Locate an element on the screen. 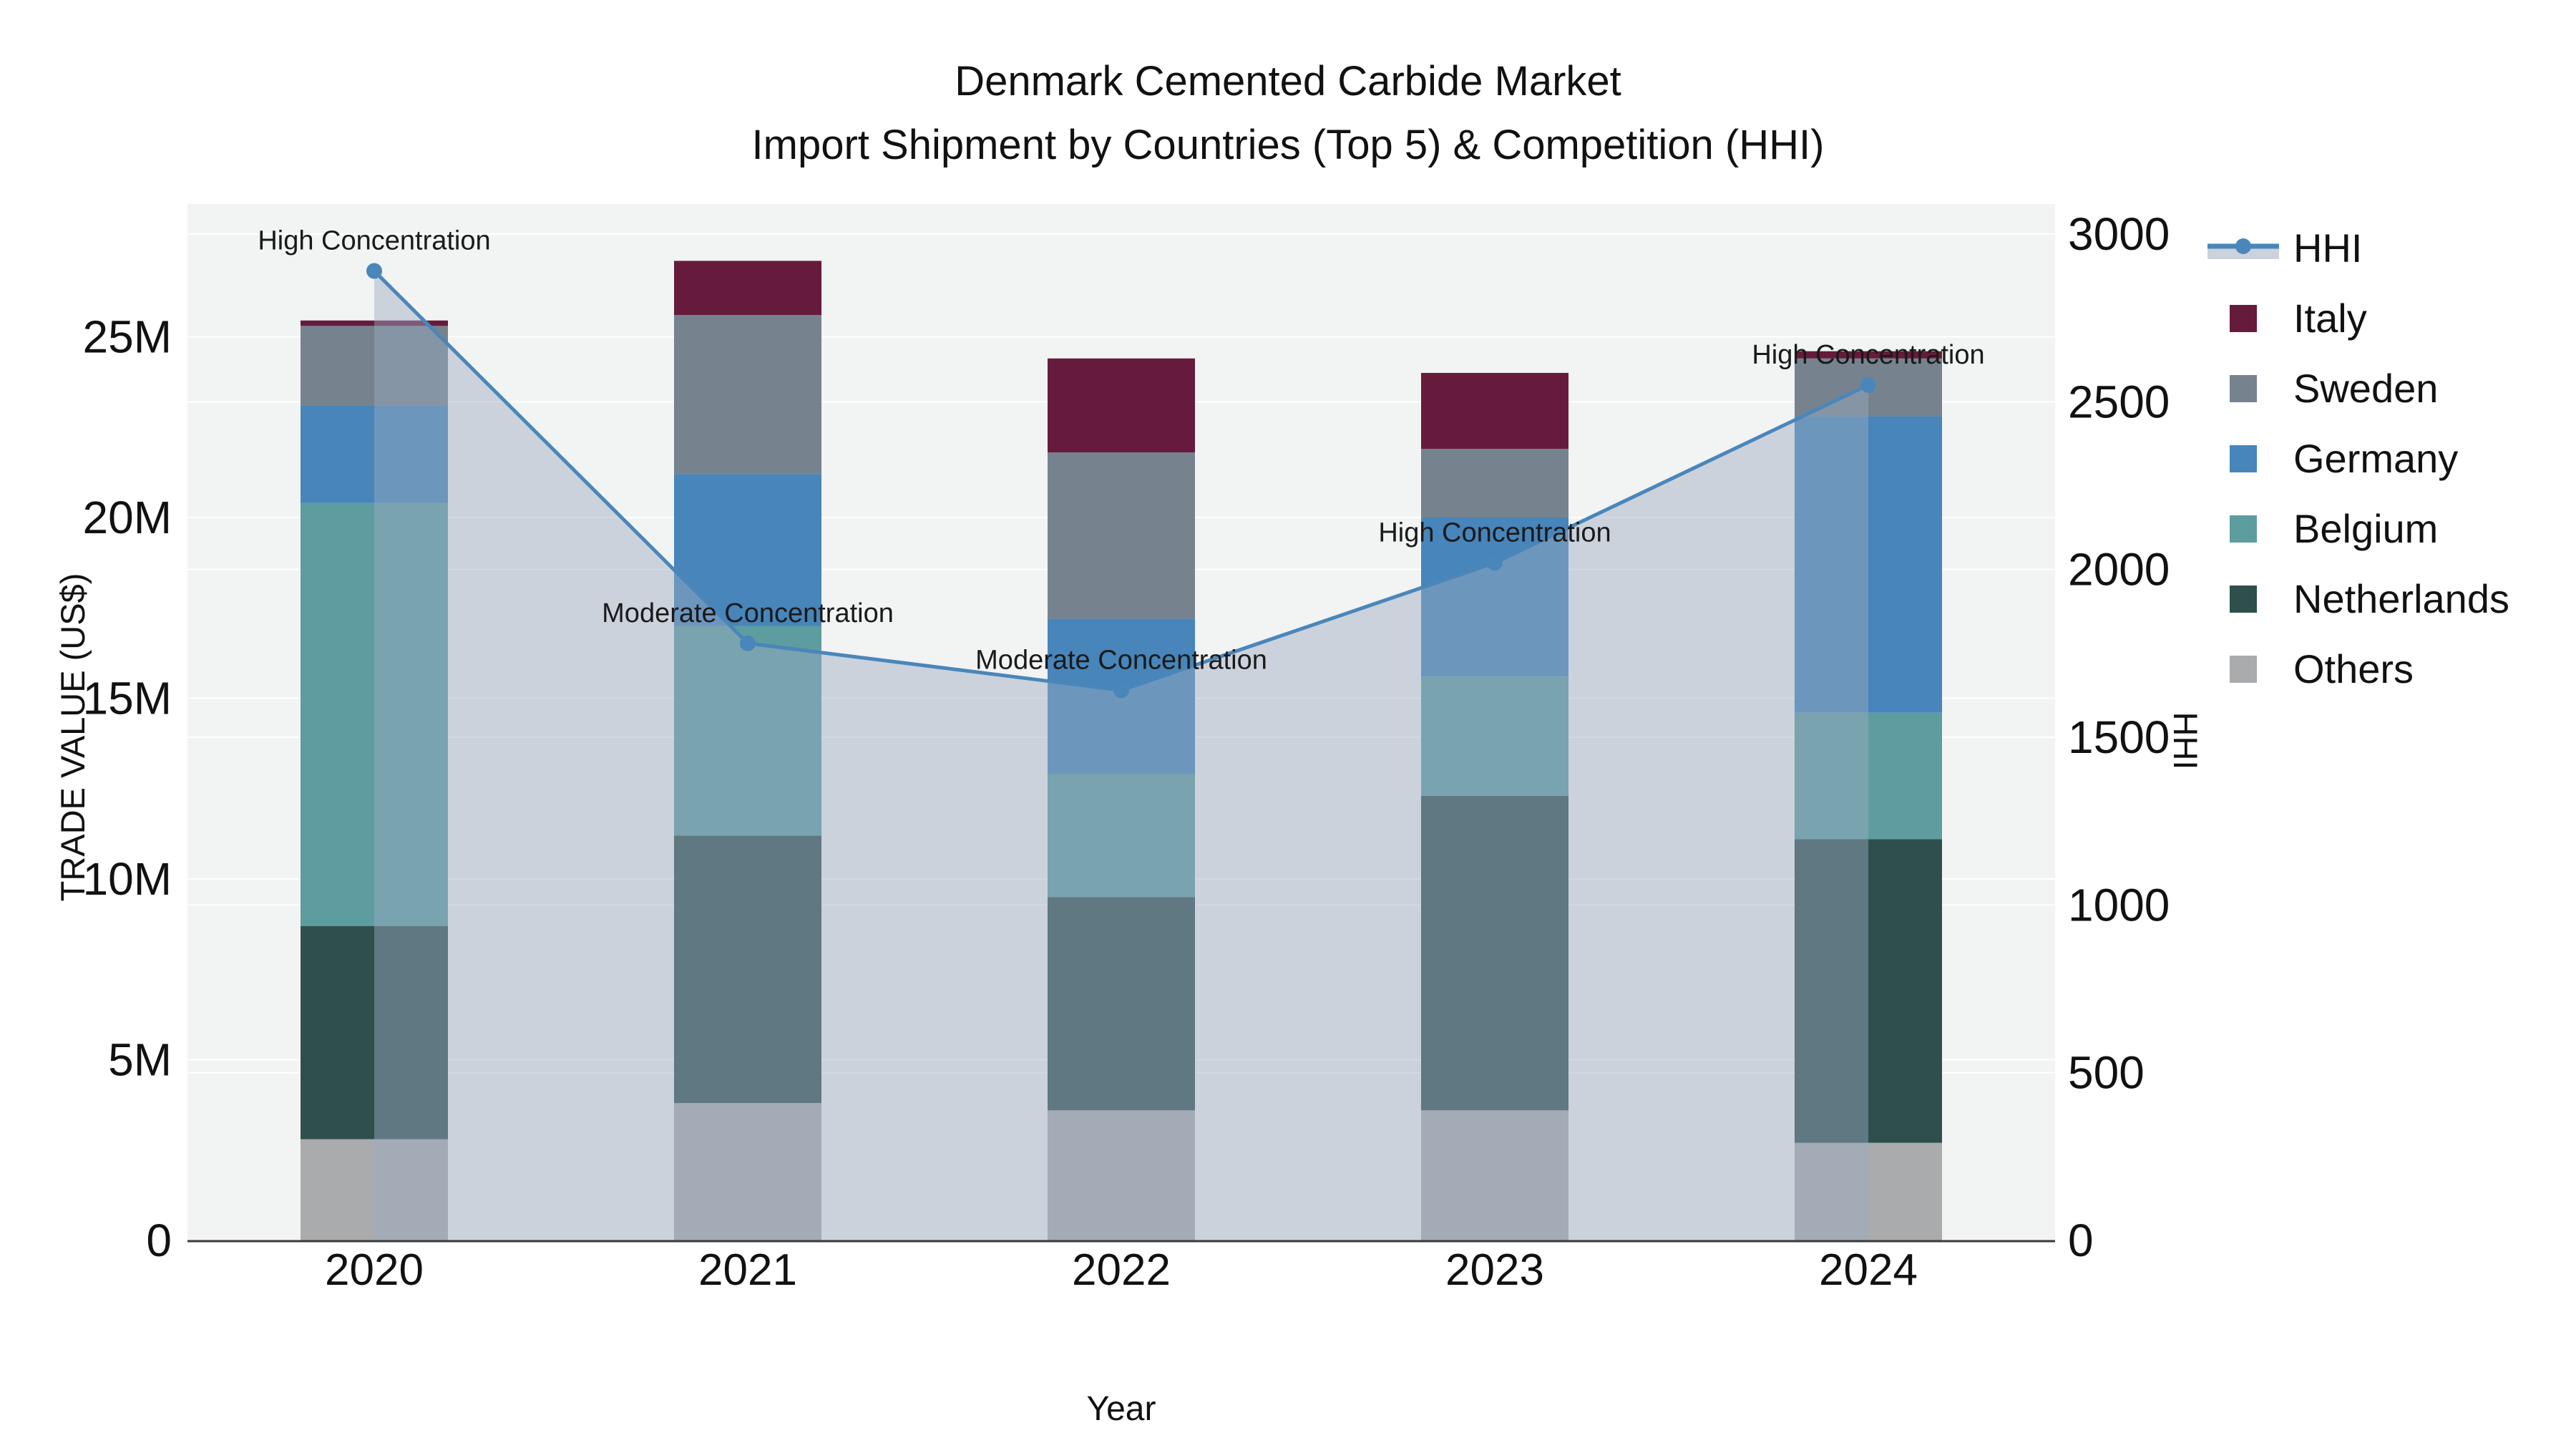 The image size is (2576, 1453). legend-swatch-others is located at coordinates (2243, 669).